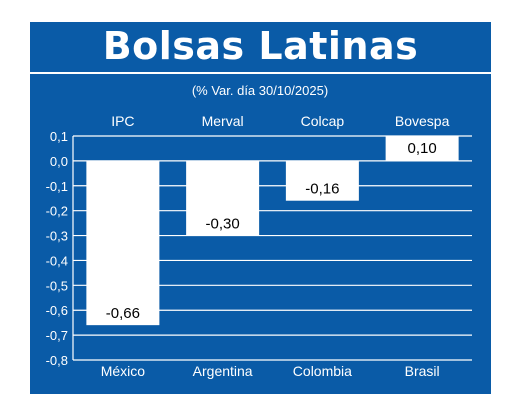 This screenshot has width=520, height=415. I want to click on y-tick-label: -0,3, so click(57, 236).